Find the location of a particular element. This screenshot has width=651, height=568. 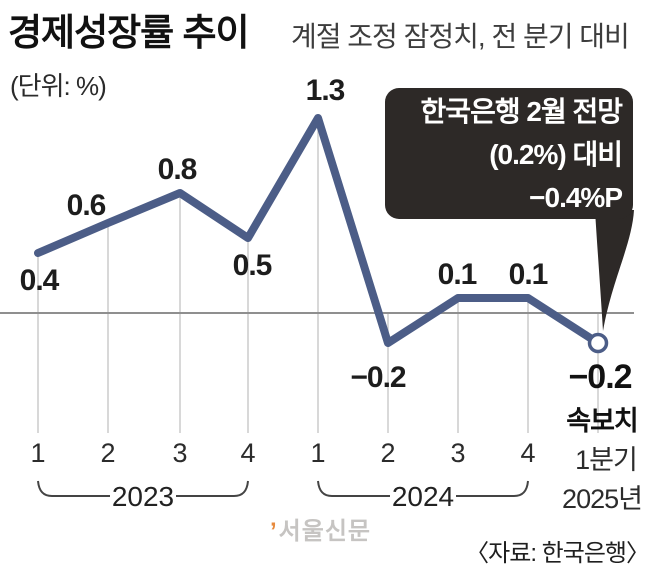

point-value-label: 0.6 is located at coordinates (86, 205).